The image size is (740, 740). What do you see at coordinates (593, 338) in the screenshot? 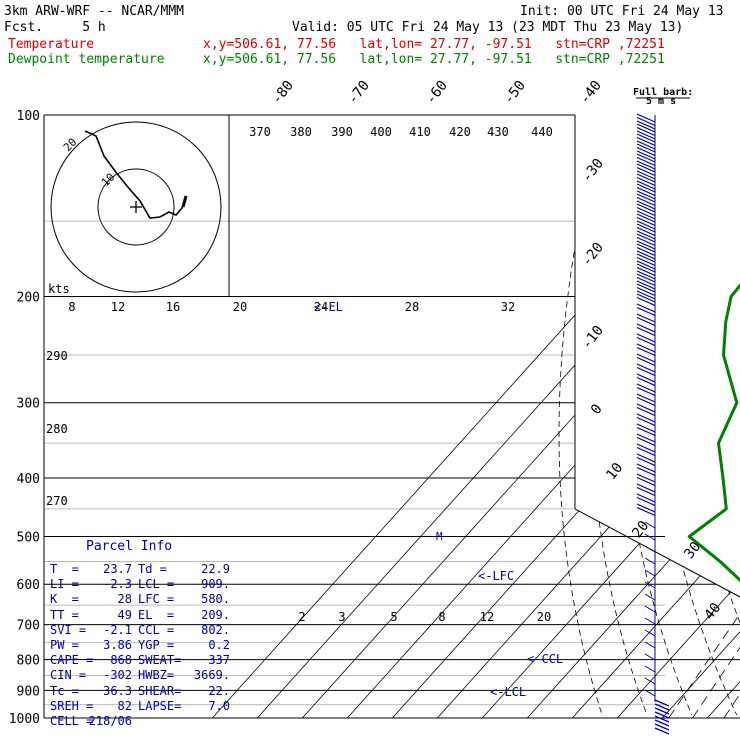
I see `isotherm-label: -10` at bounding box center [593, 338].